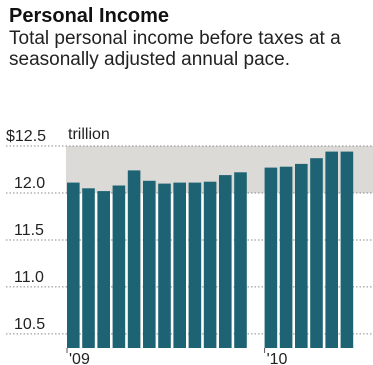 Image resolution: width=373 pixels, height=365 pixels. I want to click on y-tick-label: 10.5, so click(29, 324).